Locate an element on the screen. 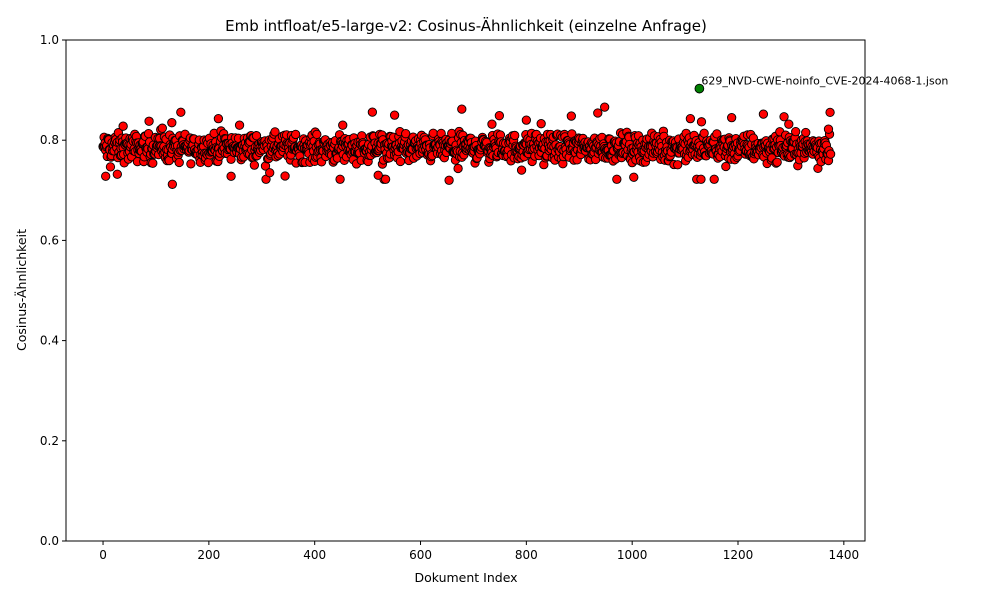  point-annotation: 629_NVD-CWE-noinfo_CVE-2024-4068-1.json is located at coordinates (824, 81).